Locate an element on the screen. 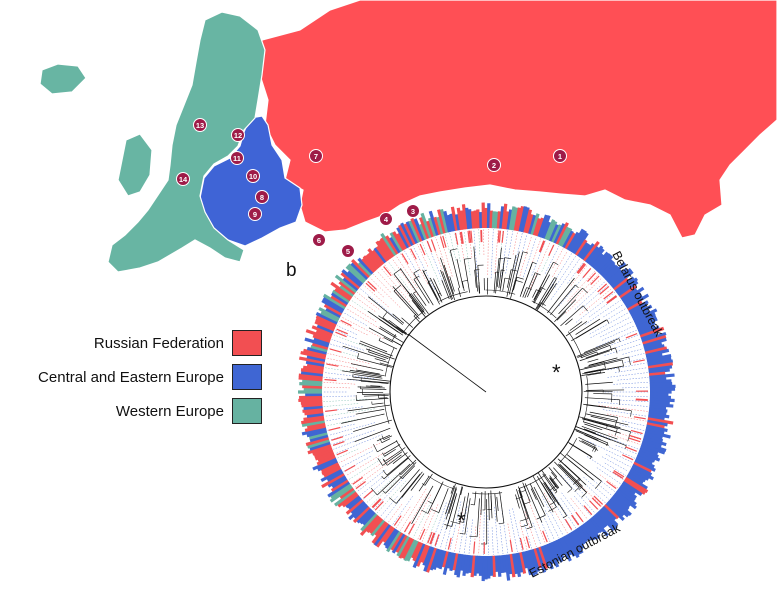 The image size is (777, 593). location-marker-8: 8 is located at coordinates (262, 197).